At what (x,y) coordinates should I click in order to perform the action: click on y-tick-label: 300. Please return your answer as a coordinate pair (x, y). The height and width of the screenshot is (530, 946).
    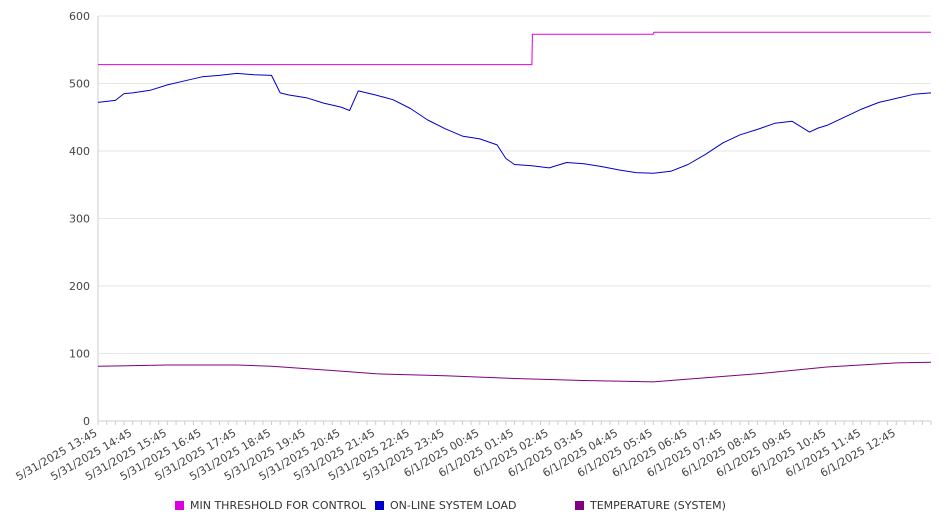
    Looking at the image, I should click on (79, 219).